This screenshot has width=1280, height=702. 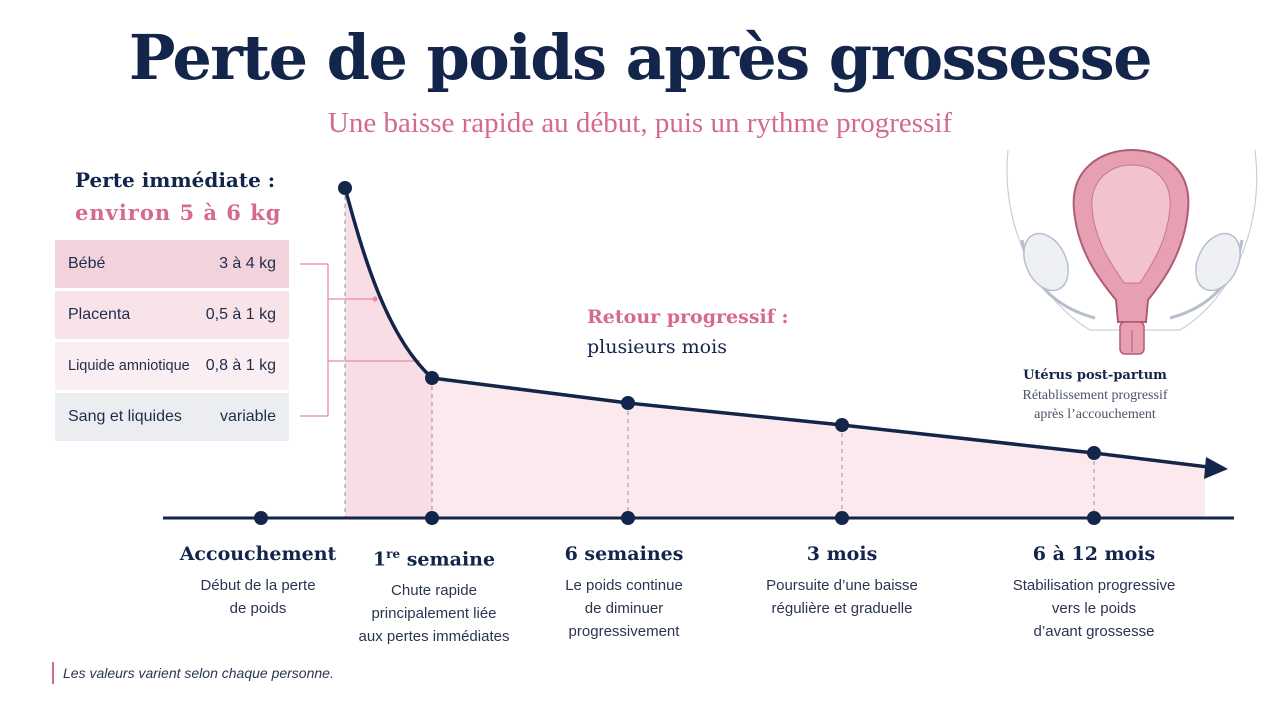 I want to click on axis-point-month12, so click(x=1094, y=518).